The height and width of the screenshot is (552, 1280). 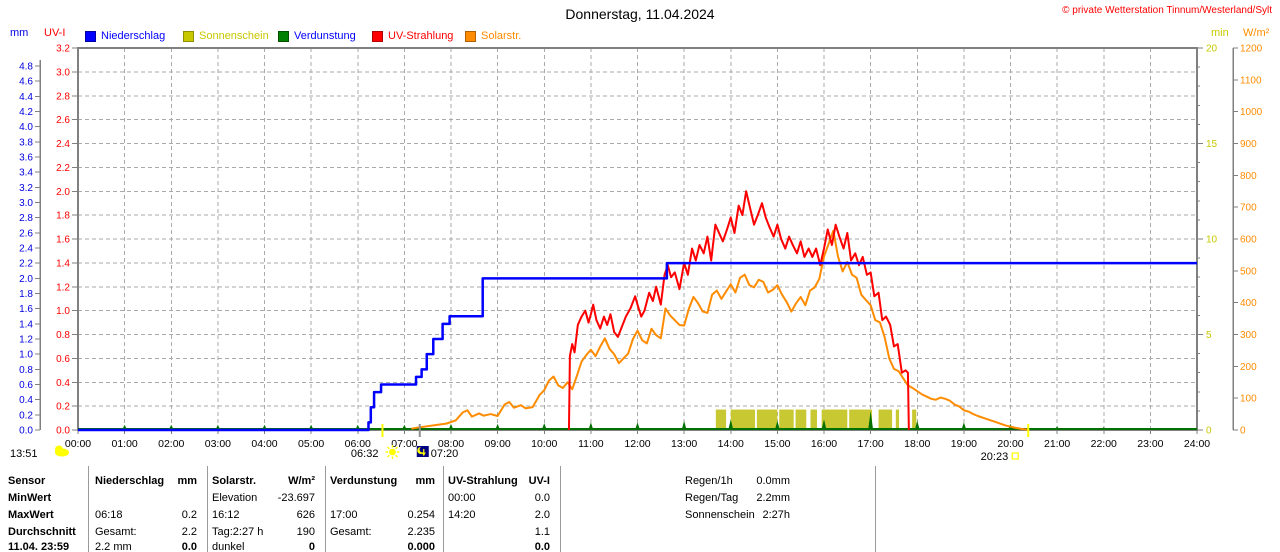 I want to click on col-solarstr-header-value: W/m², so click(x=301, y=481).